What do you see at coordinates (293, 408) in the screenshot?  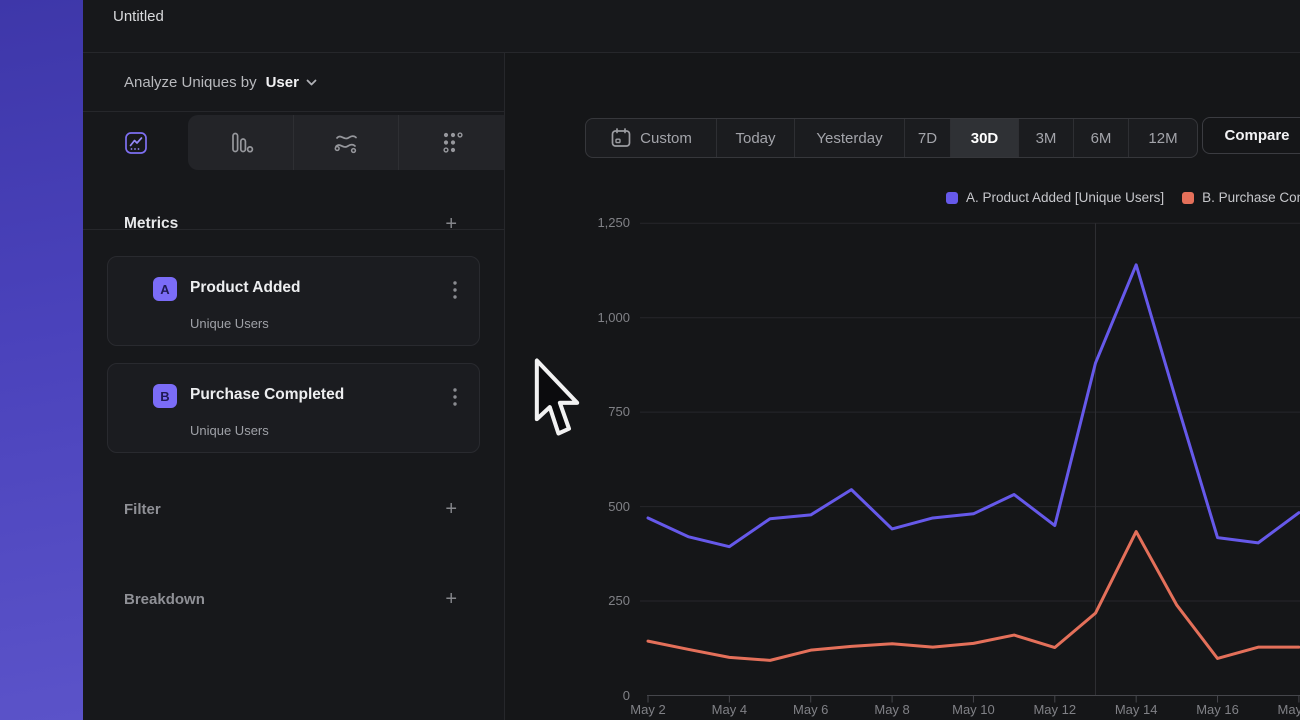 I see `metric-card-purchase-completed: B Purchase Completed Unique Users` at bounding box center [293, 408].